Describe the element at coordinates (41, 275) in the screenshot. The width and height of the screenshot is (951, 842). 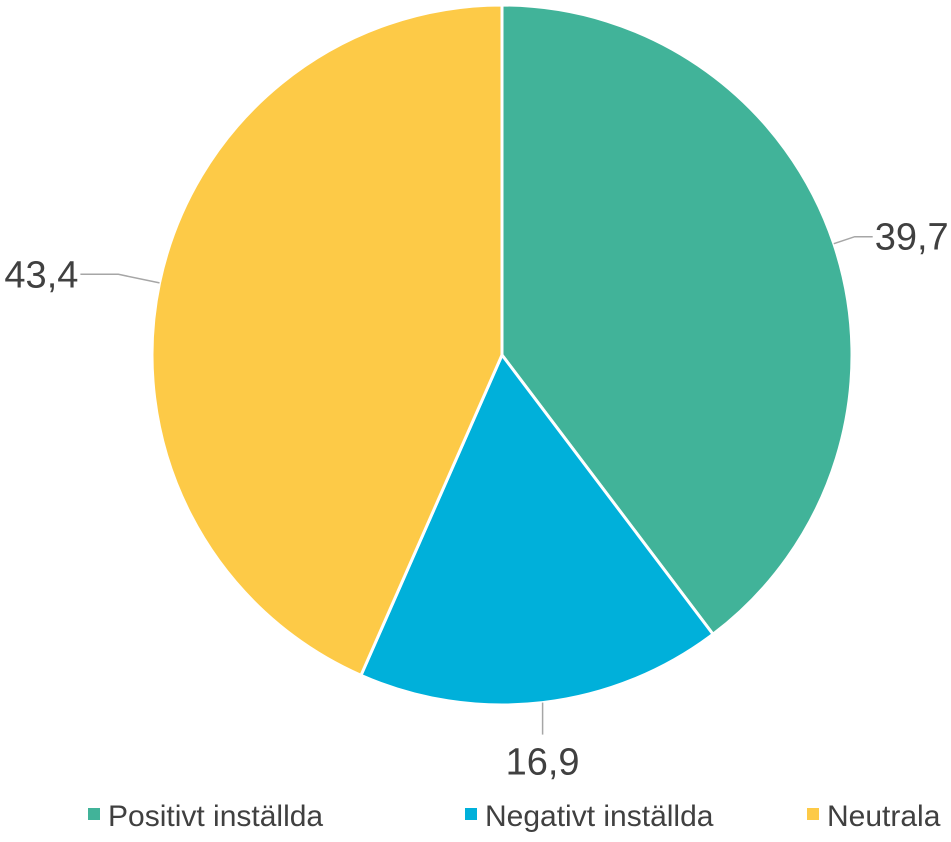
I see `data-label-neutrala: 43,4` at that location.